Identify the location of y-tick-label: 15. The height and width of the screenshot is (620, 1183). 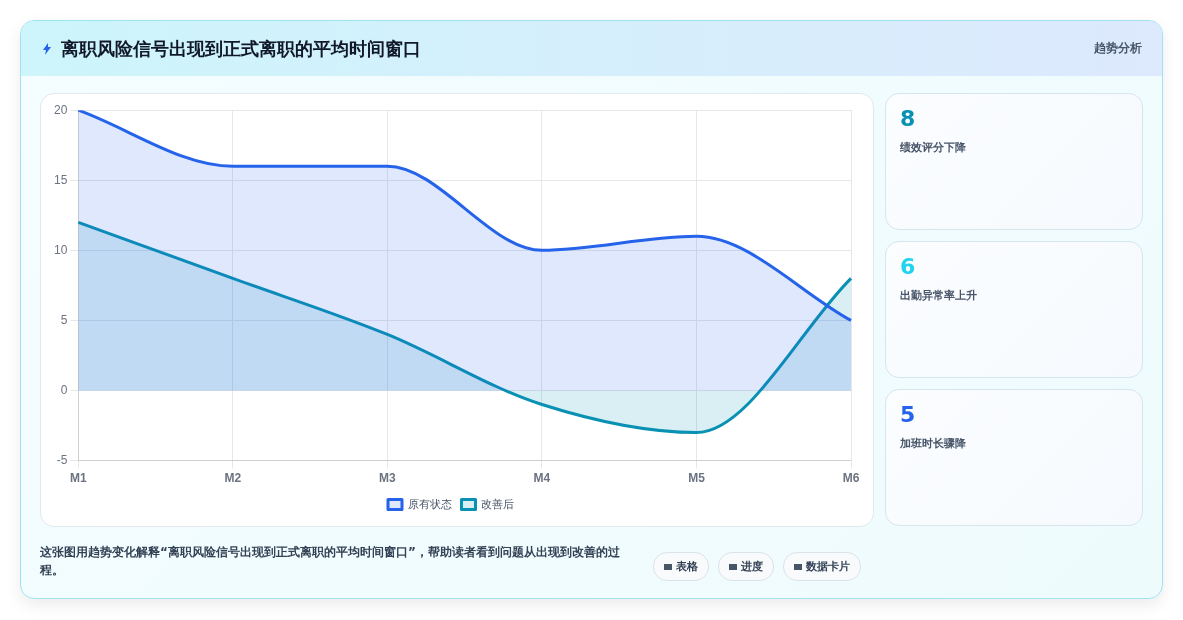
(60, 179).